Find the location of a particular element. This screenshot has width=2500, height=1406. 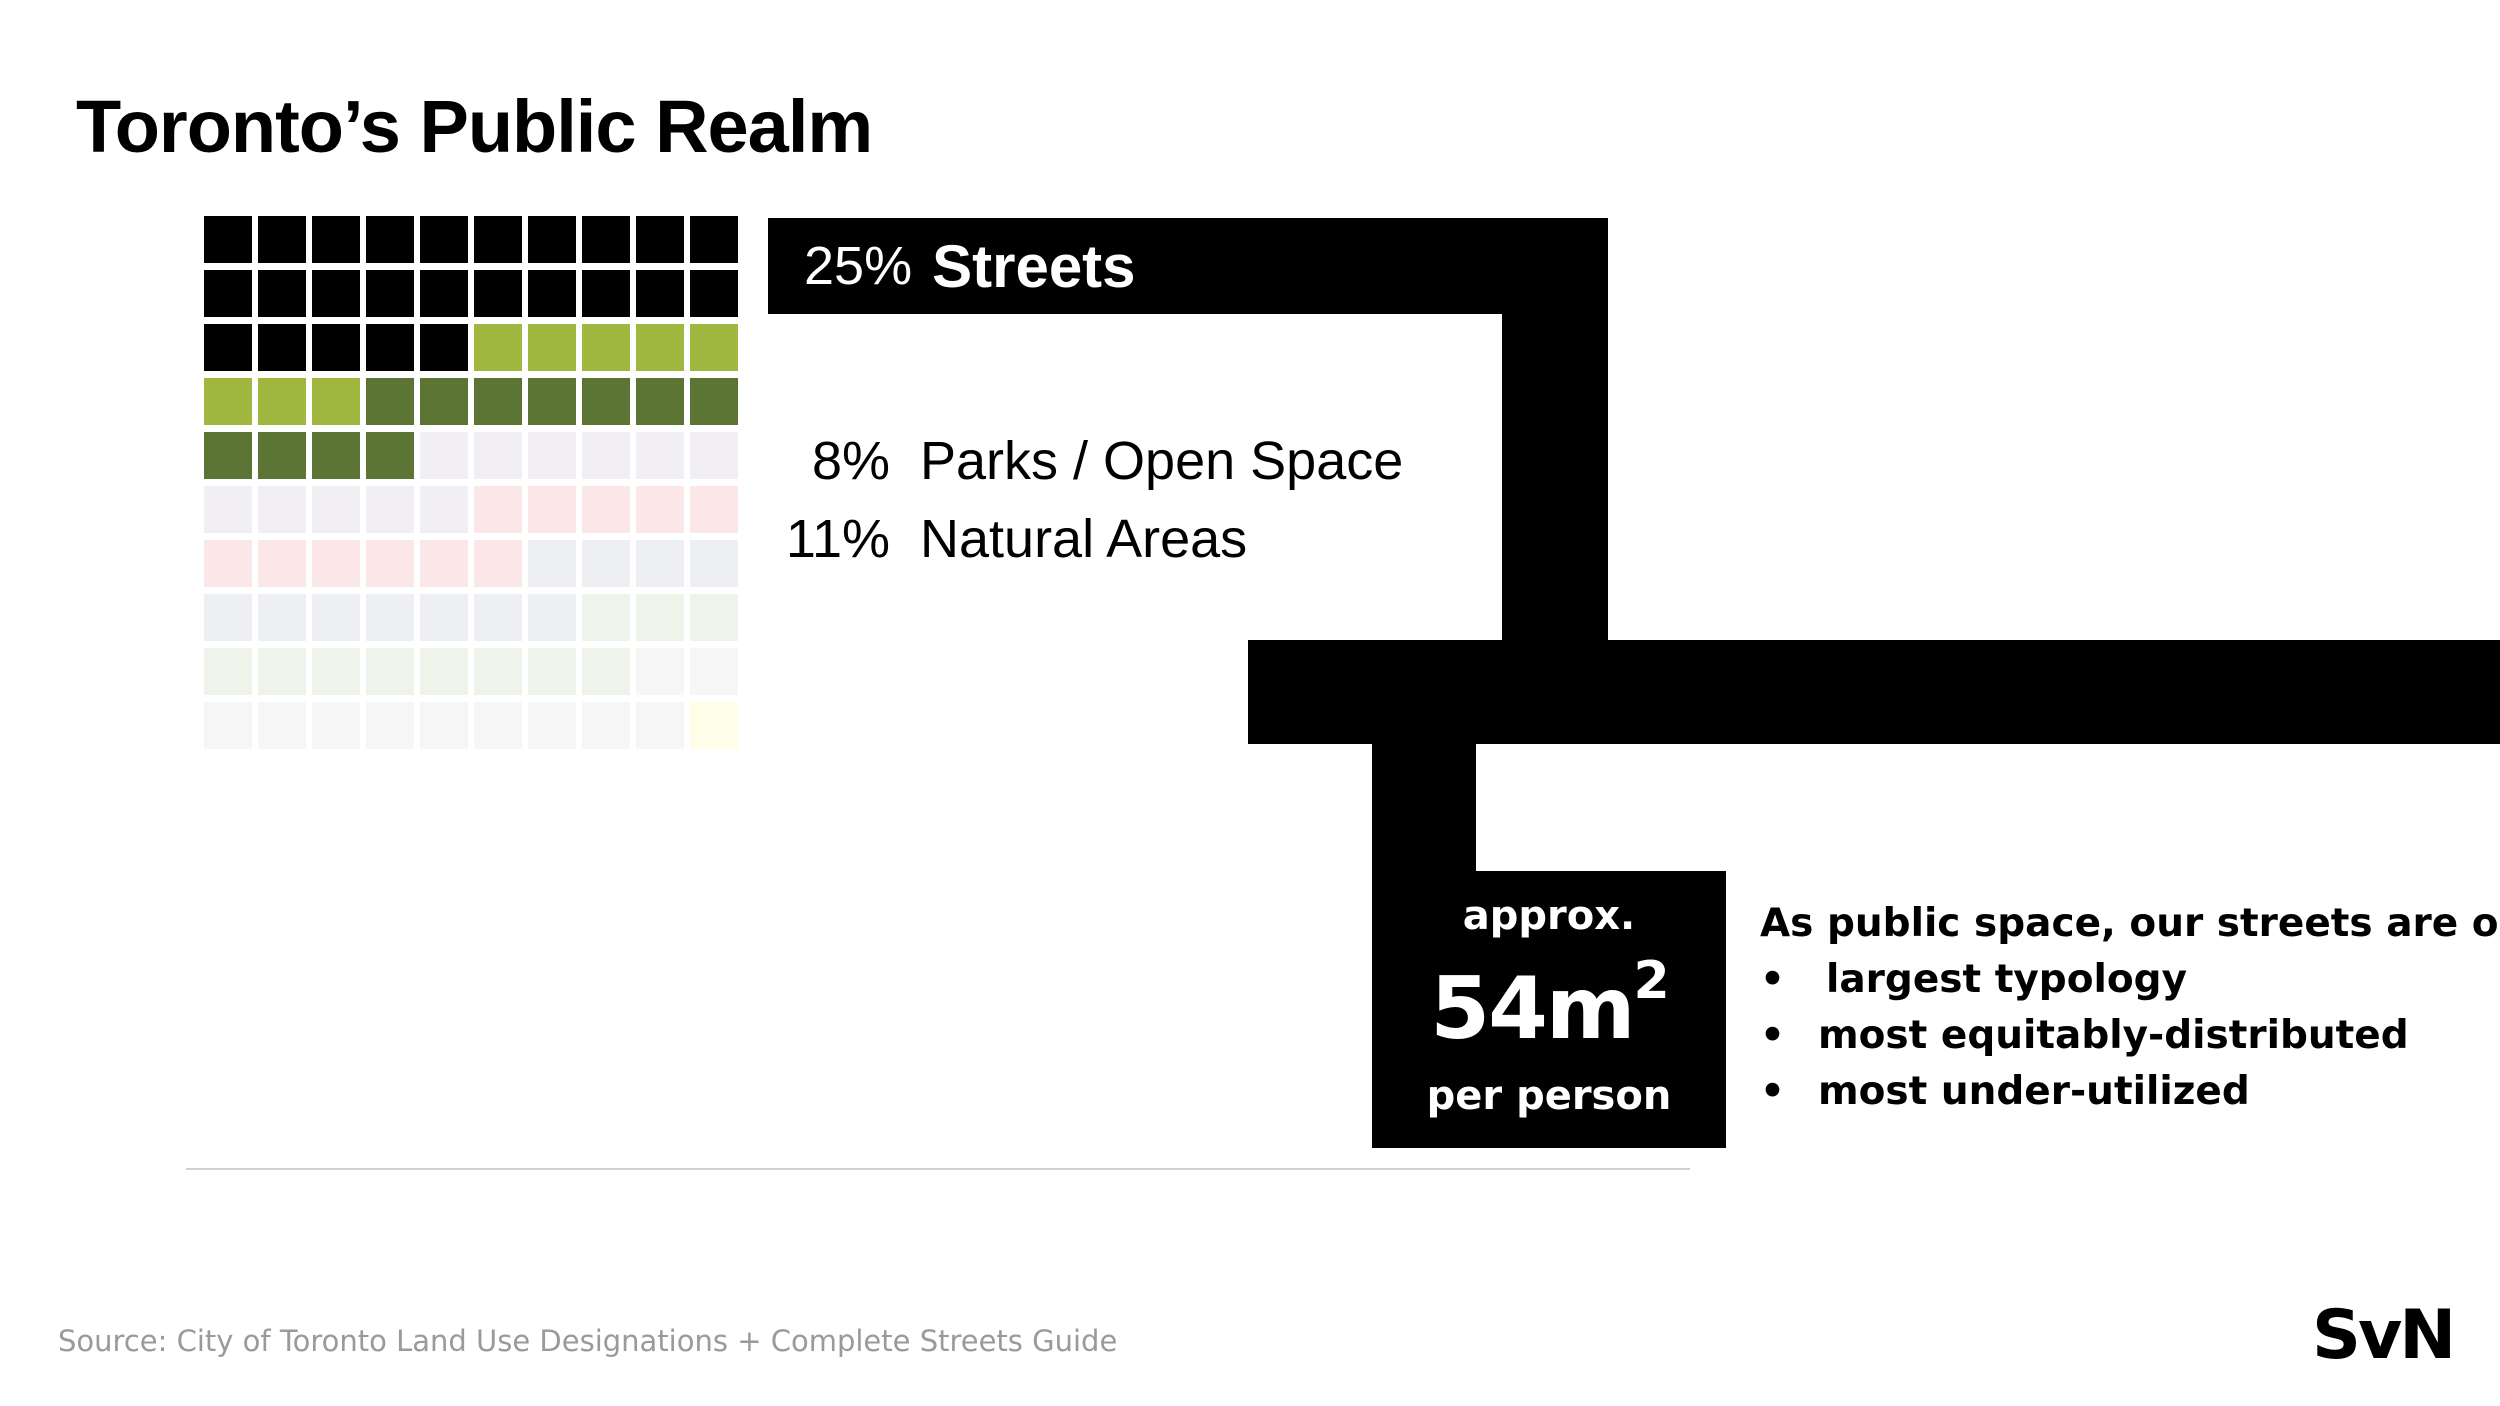

divider is located at coordinates (938, 1169).